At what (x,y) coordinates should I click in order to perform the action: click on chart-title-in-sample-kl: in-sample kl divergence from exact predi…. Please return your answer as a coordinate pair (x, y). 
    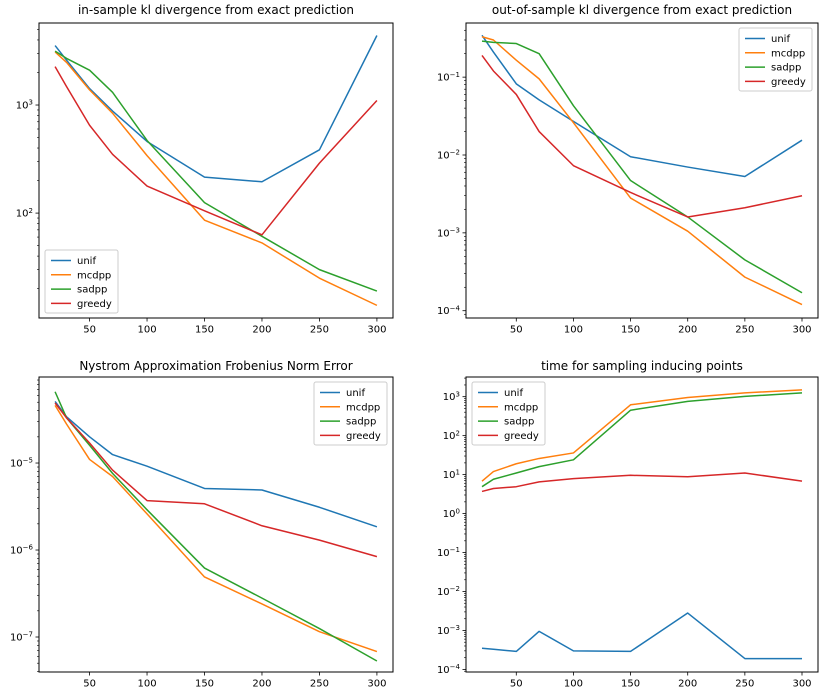
    Looking at the image, I should click on (216, 10).